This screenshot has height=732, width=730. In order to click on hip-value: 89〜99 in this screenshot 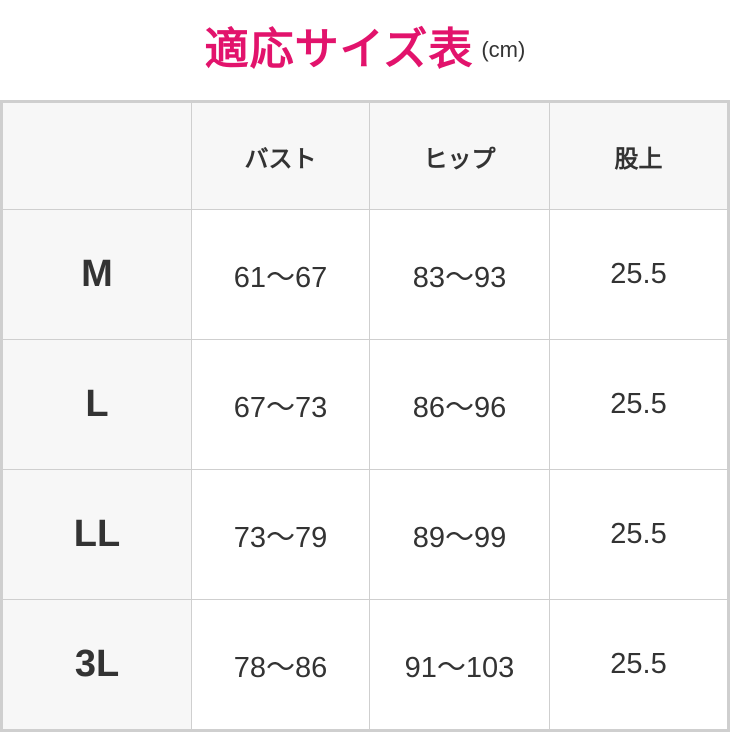, I will do `click(459, 534)`.